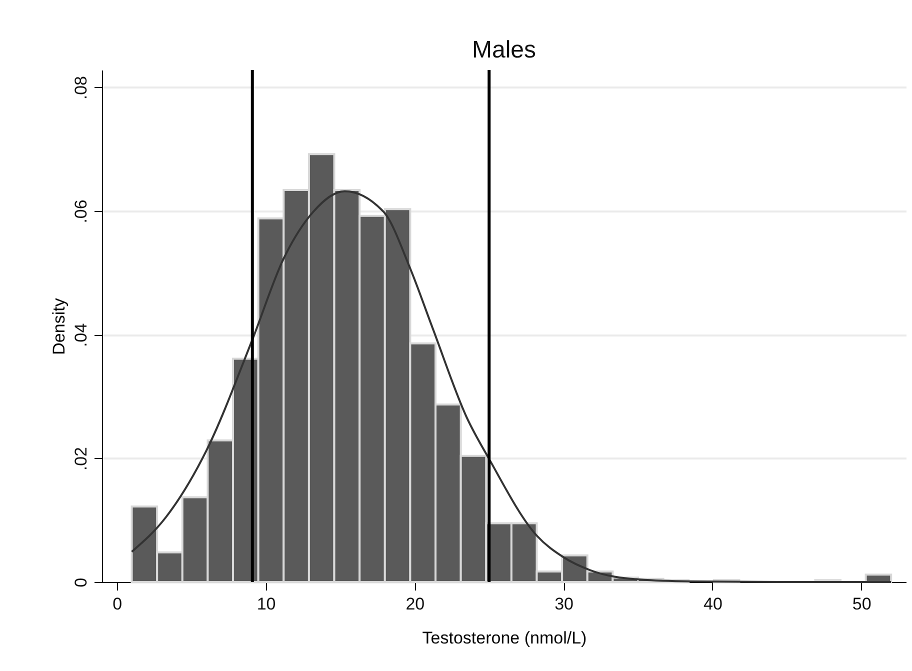 The height and width of the screenshot is (671, 912). I want to click on x-tick-label: 10, so click(266, 604).